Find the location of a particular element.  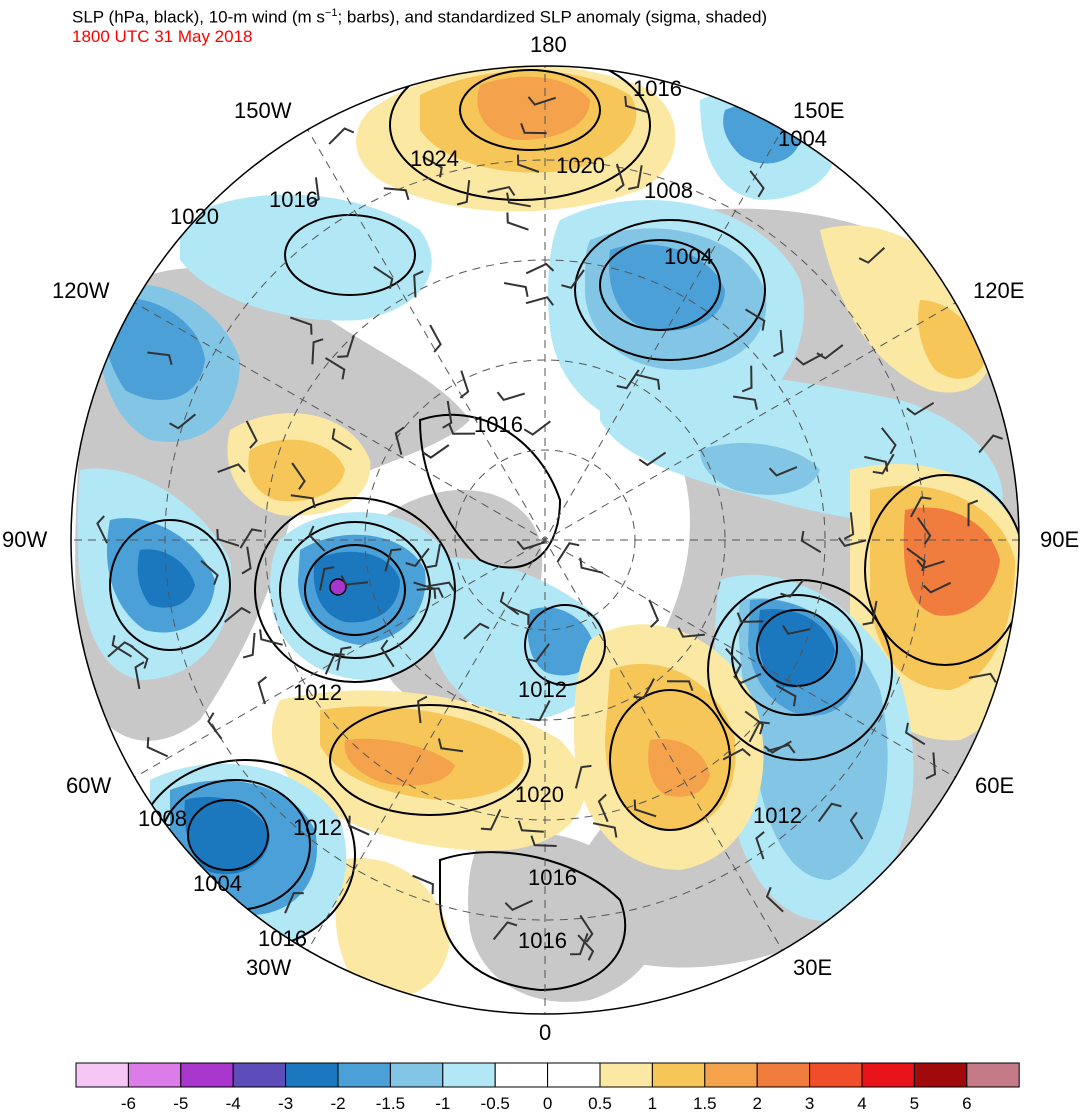

colorbar-label: -2 is located at coordinates (337, 1103).